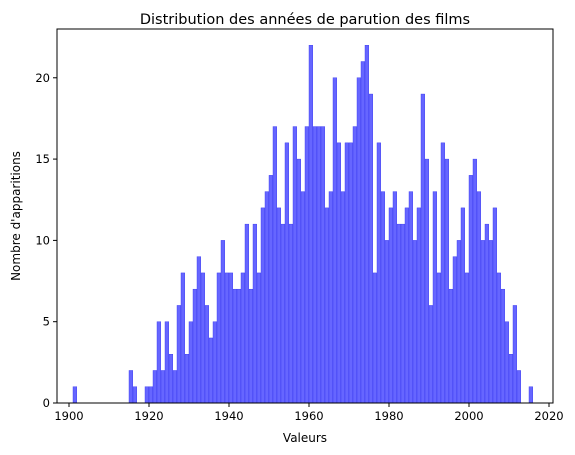 This screenshot has width=575, height=455. I want to click on x-tick-label: 1960, so click(308, 416).